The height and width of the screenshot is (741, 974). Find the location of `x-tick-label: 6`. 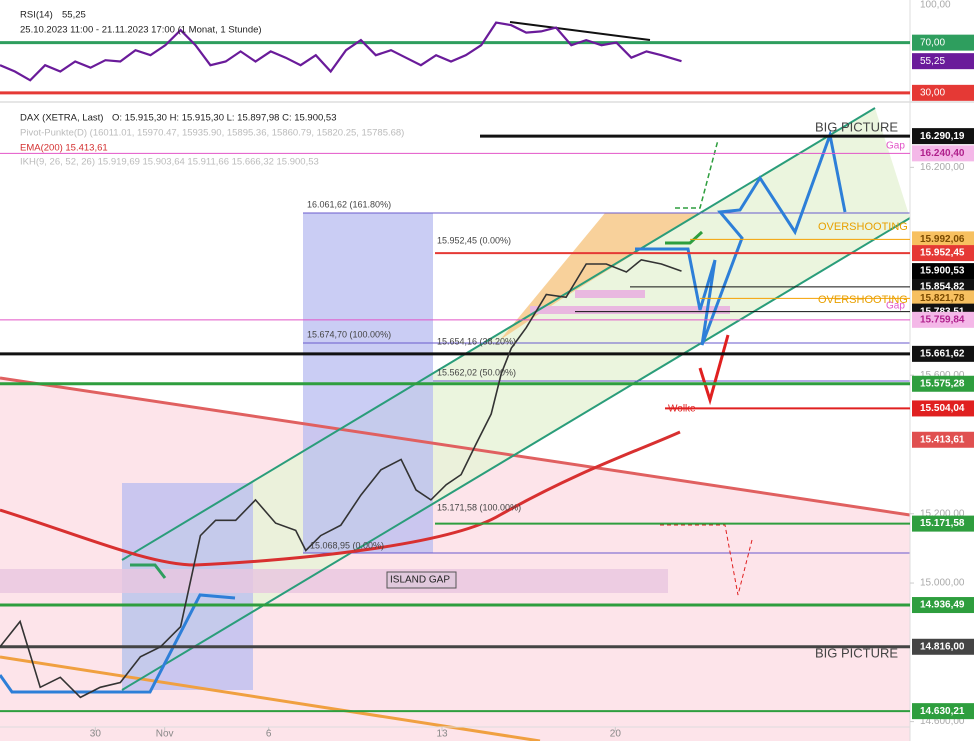

x-tick-label: 6 is located at coordinates (269, 734).